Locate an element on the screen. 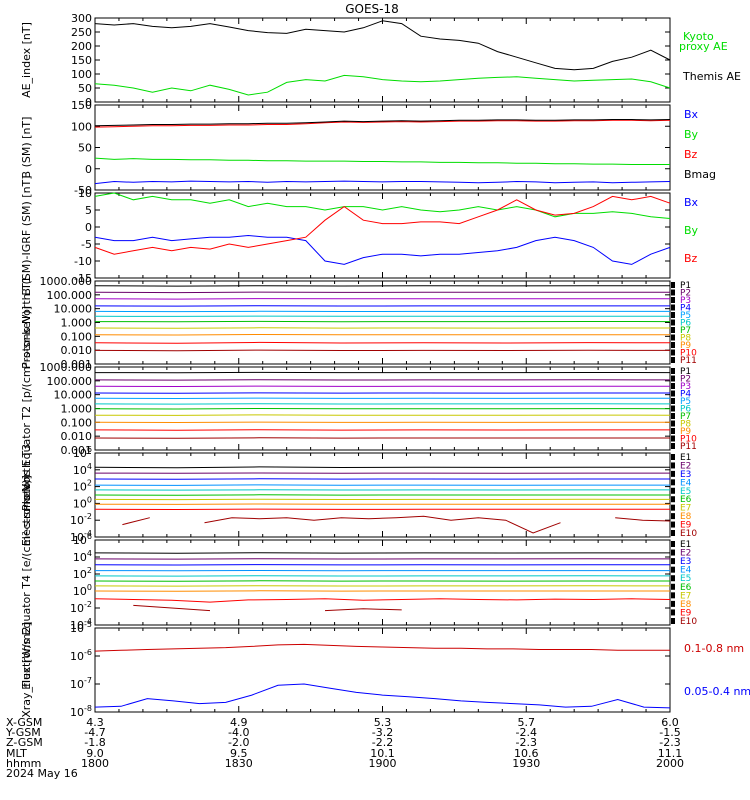 Image resolution: width=750 pixels, height=800 pixels. x-tick-hhmm: 1930 is located at coordinates (526, 763).